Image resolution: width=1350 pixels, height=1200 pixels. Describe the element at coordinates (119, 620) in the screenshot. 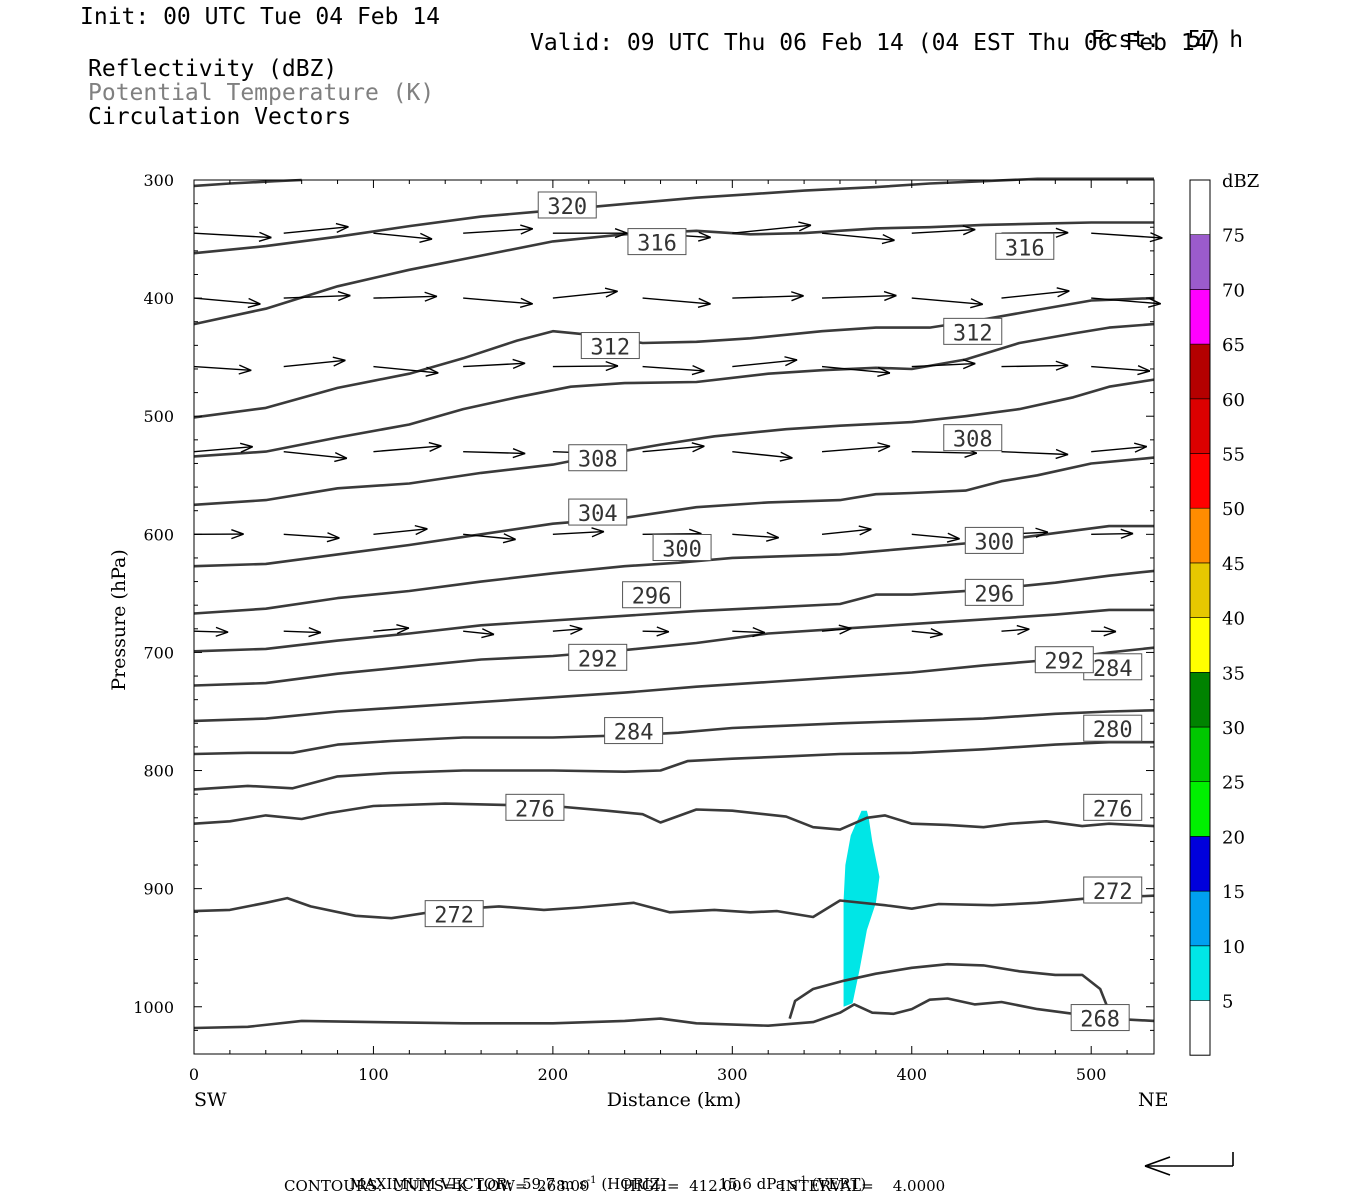

I see `y-axis-label: Pressure (hPa)` at that location.